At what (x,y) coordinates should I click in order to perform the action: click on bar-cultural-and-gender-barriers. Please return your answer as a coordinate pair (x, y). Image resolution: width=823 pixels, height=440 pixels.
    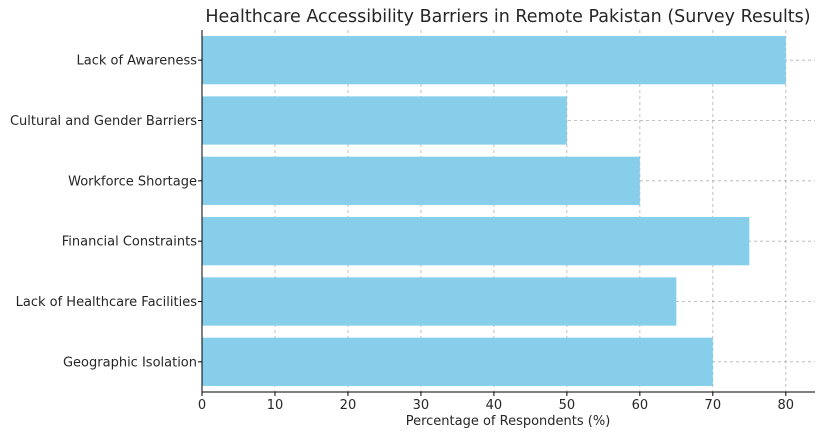
    Looking at the image, I should click on (384, 120).